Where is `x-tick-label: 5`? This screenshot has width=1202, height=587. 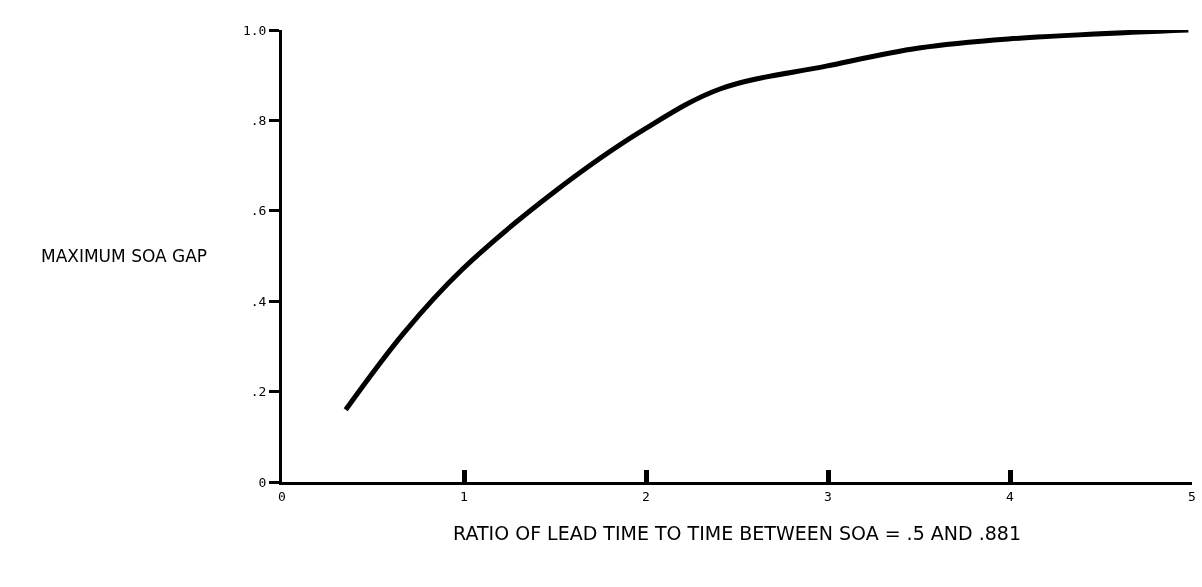
x-tick-label: 5 is located at coordinates (1192, 496).